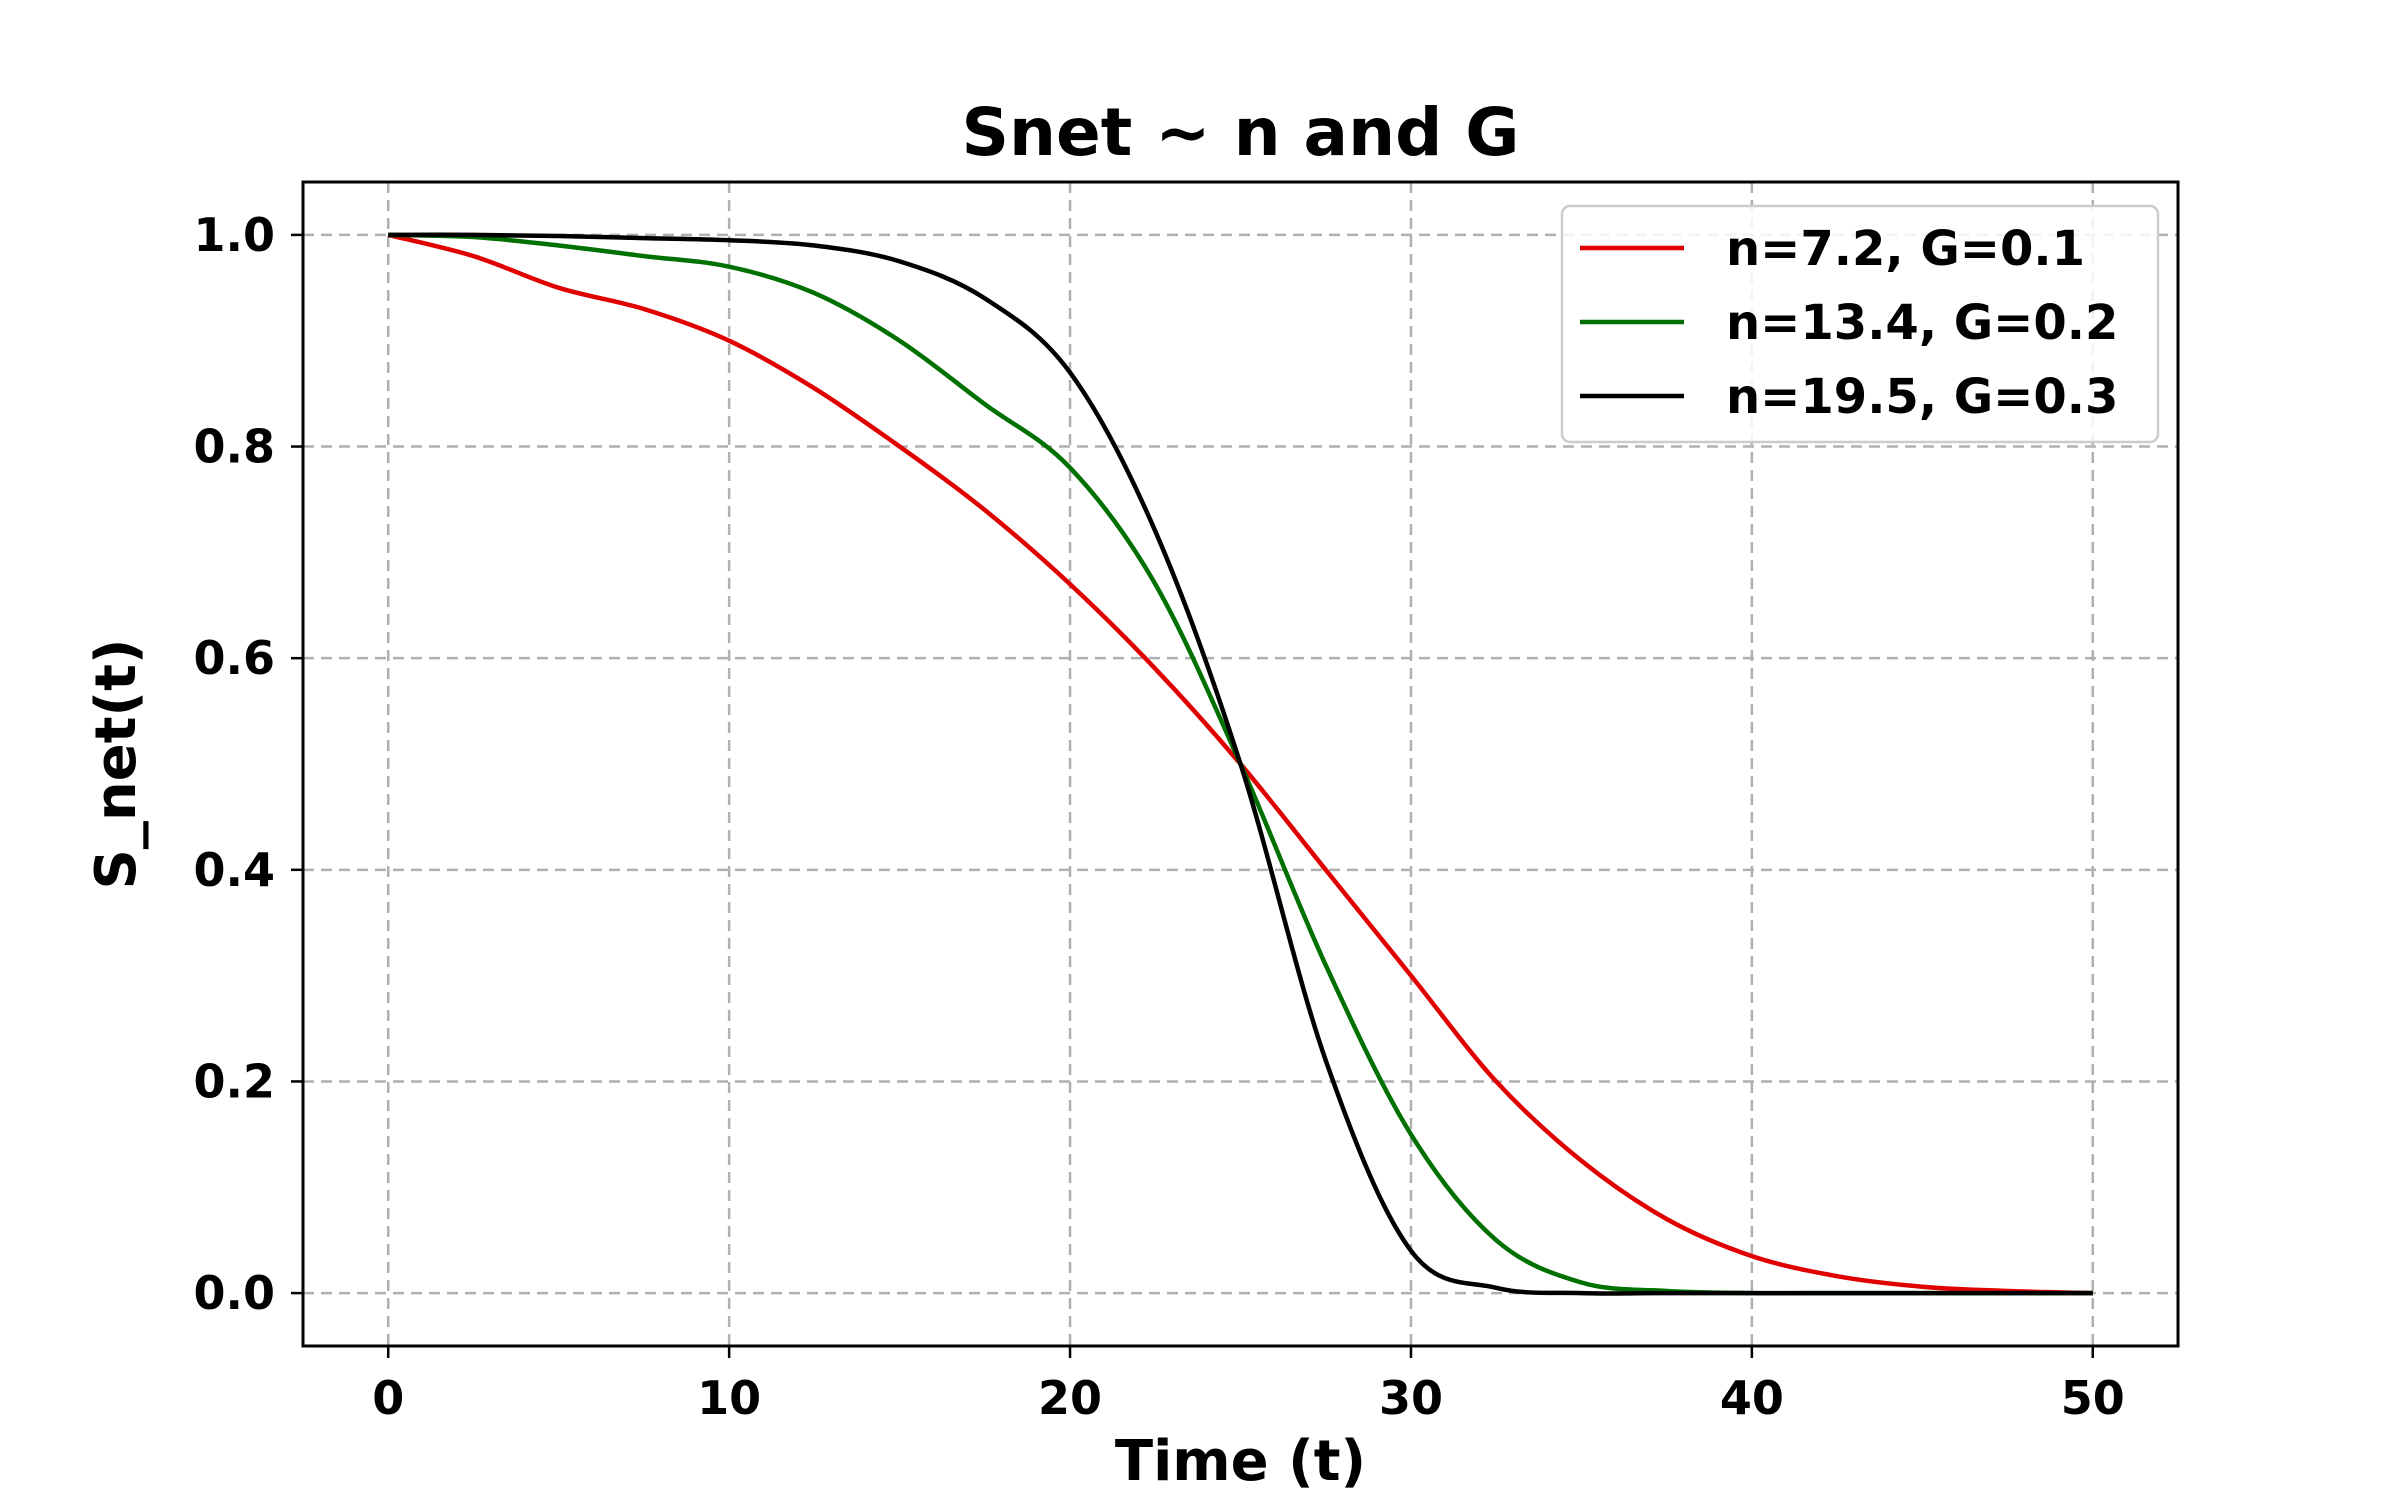 This screenshot has height=1500, width=2400. Describe the element at coordinates (235, 870) in the screenshot. I see `y-tick-label: 0.4` at that location.